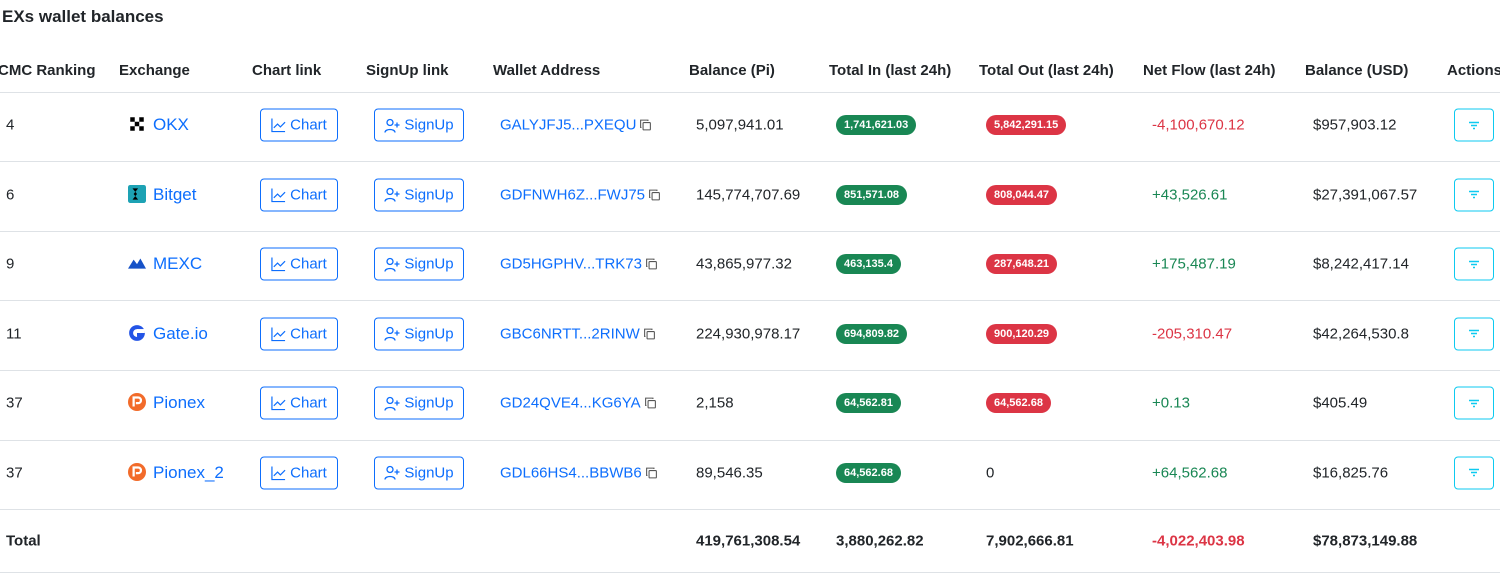  Describe the element at coordinates (154, 70) in the screenshot. I see `column-header: Exchange` at that location.